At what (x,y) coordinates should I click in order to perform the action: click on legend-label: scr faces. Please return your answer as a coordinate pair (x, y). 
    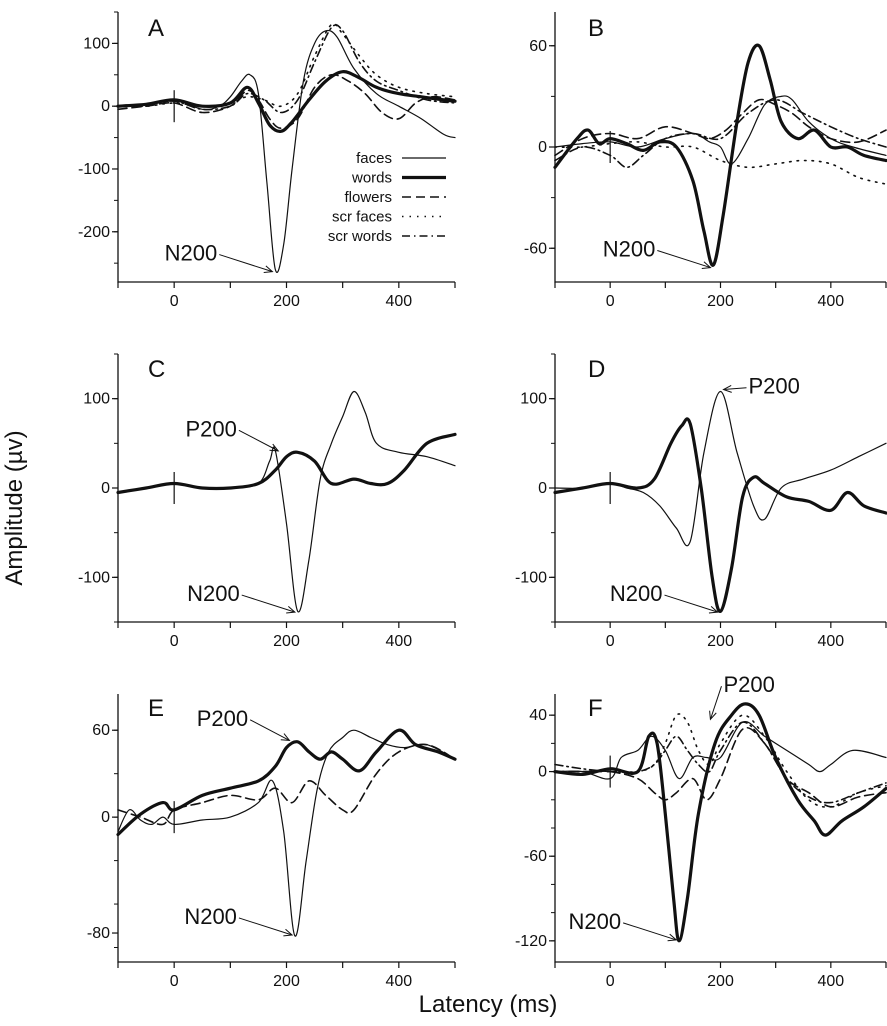
    Looking at the image, I should click on (362, 217).